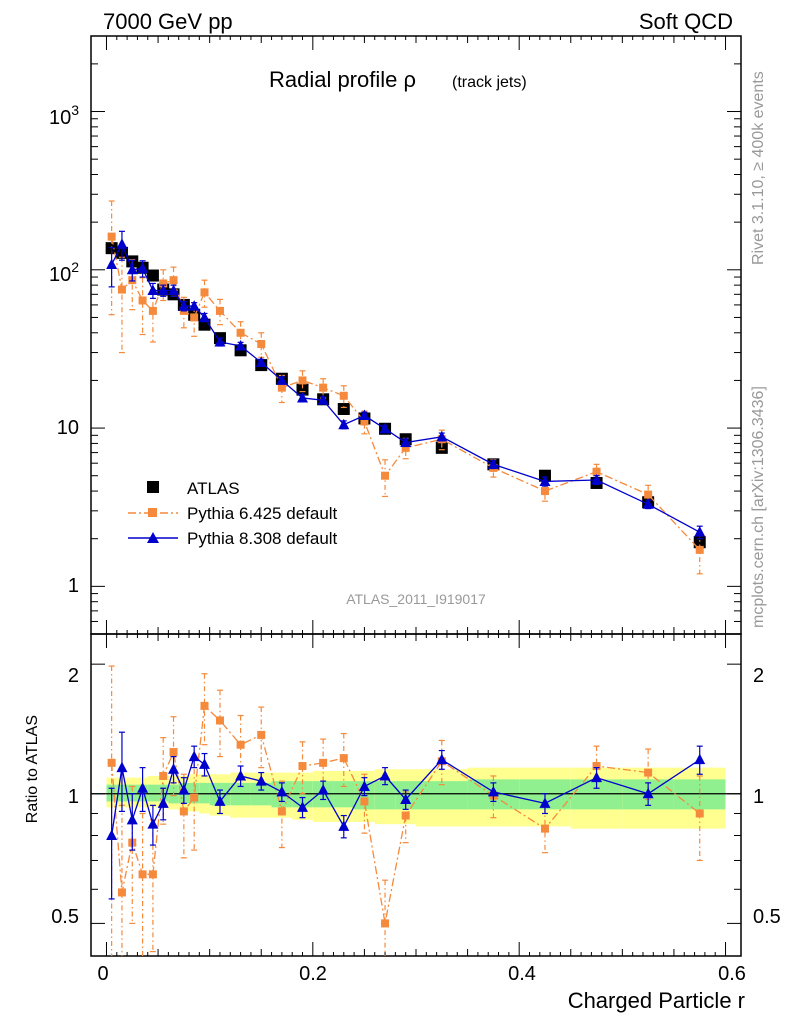 The width and height of the screenshot is (786, 1024). What do you see at coordinates (213, 488) in the screenshot?
I see `legend-label-atlas: ATLAS` at bounding box center [213, 488].